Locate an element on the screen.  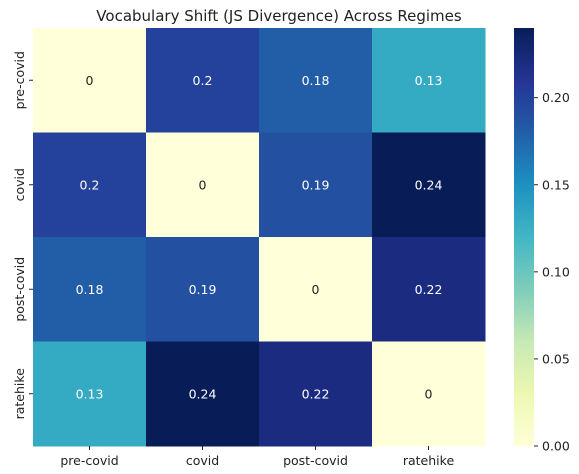
y-axis: pre-covid covid post-covid ratehike is located at coordinates (22, 235).